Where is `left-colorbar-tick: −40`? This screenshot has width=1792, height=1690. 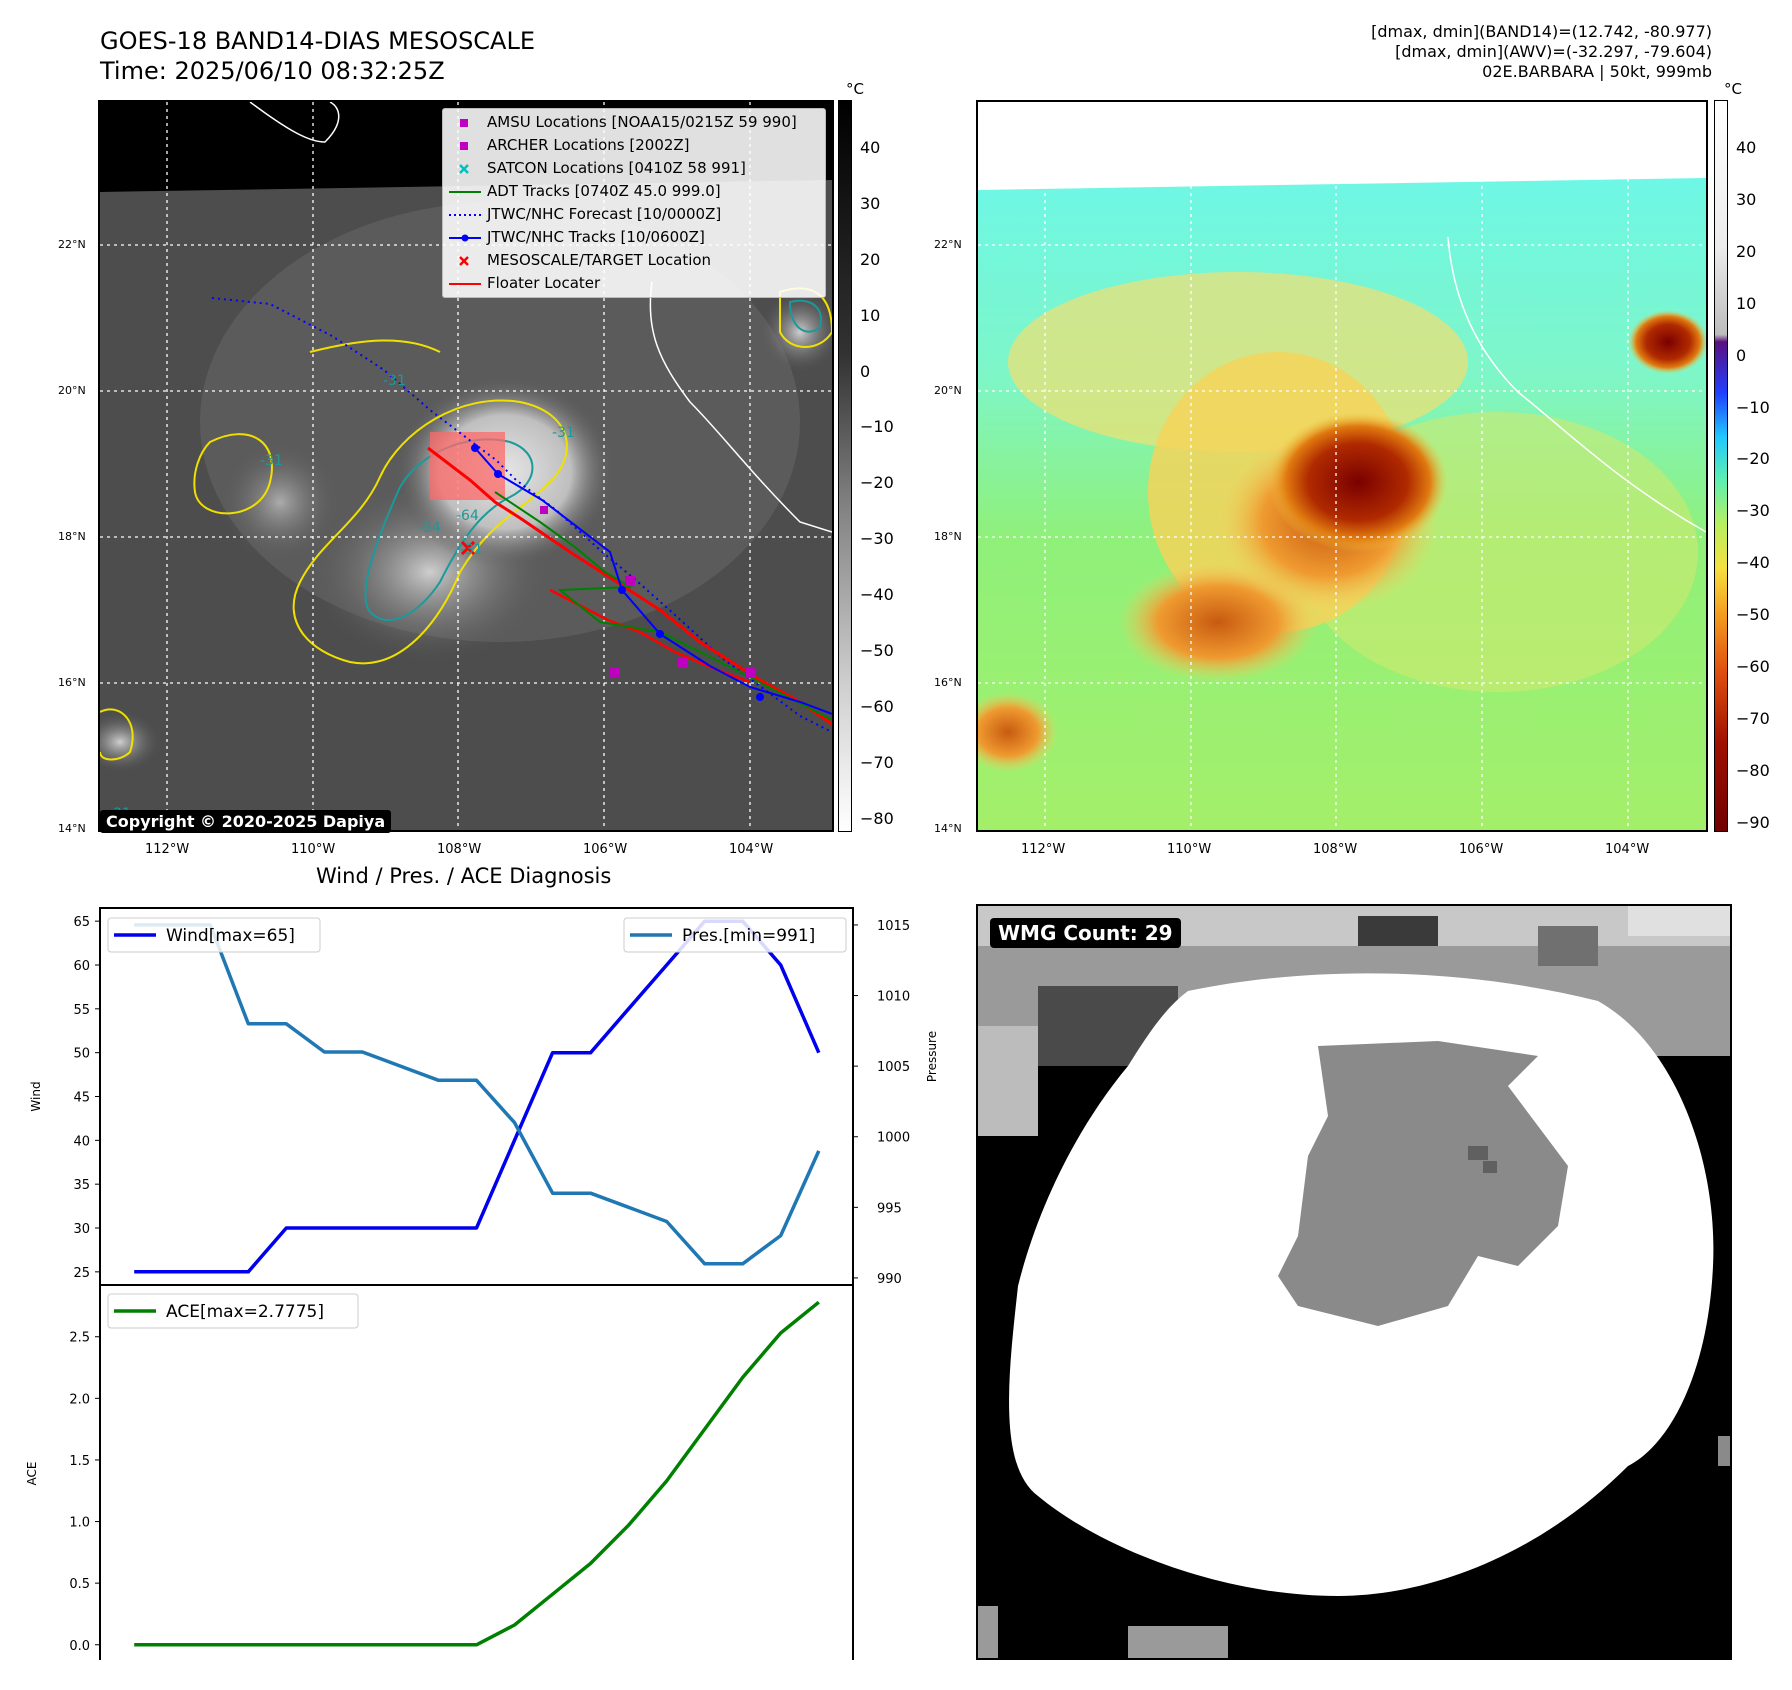 left-colorbar-tick: −40 is located at coordinates (877, 595).